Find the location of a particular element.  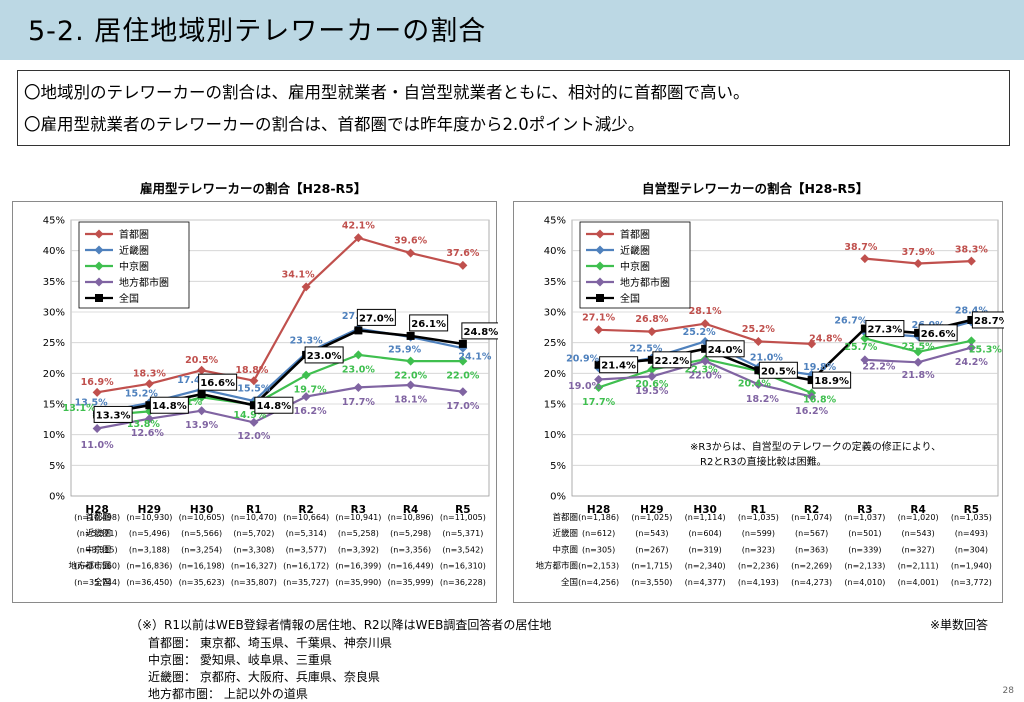

footnote-single-answer: ※単数回答 is located at coordinates (959, 625).